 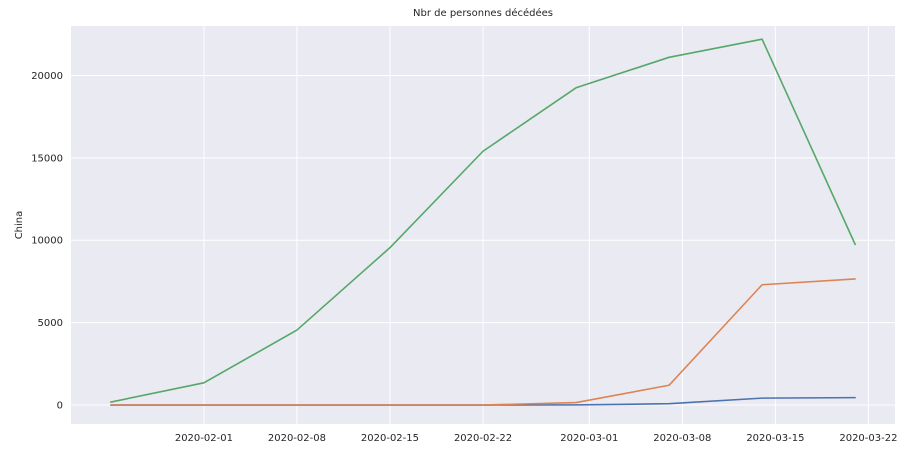 What do you see at coordinates (19, 225) in the screenshot?
I see `y-axis-label: China` at bounding box center [19, 225].